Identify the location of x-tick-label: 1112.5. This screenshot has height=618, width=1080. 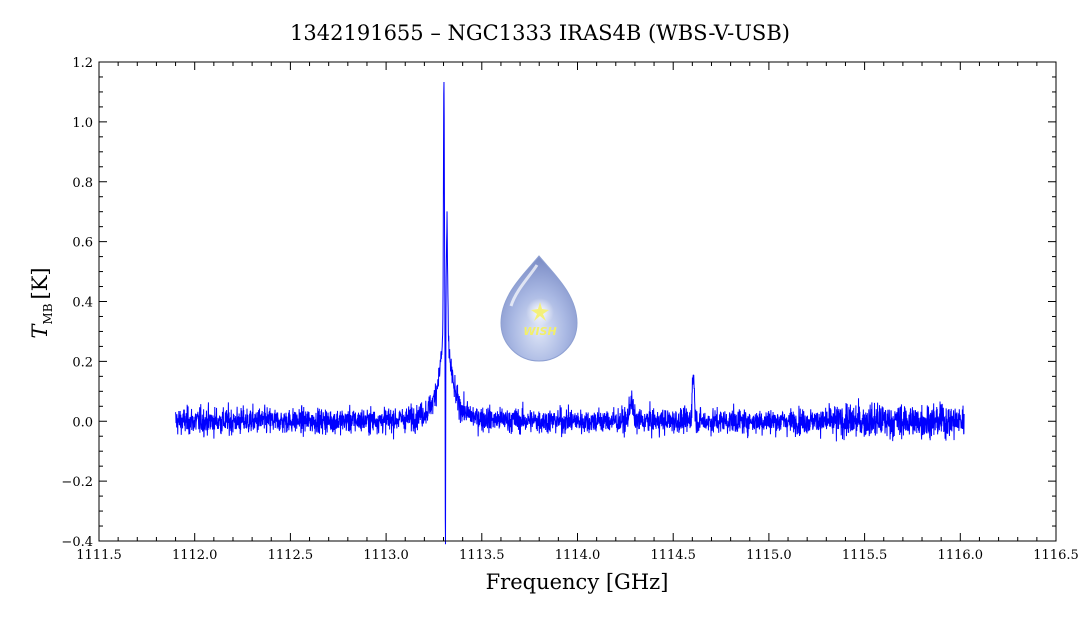
(291, 555).